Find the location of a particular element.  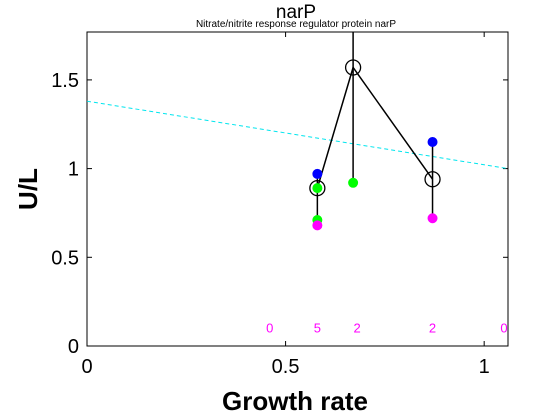

vertical-lines-layer is located at coordinates (375, 126).